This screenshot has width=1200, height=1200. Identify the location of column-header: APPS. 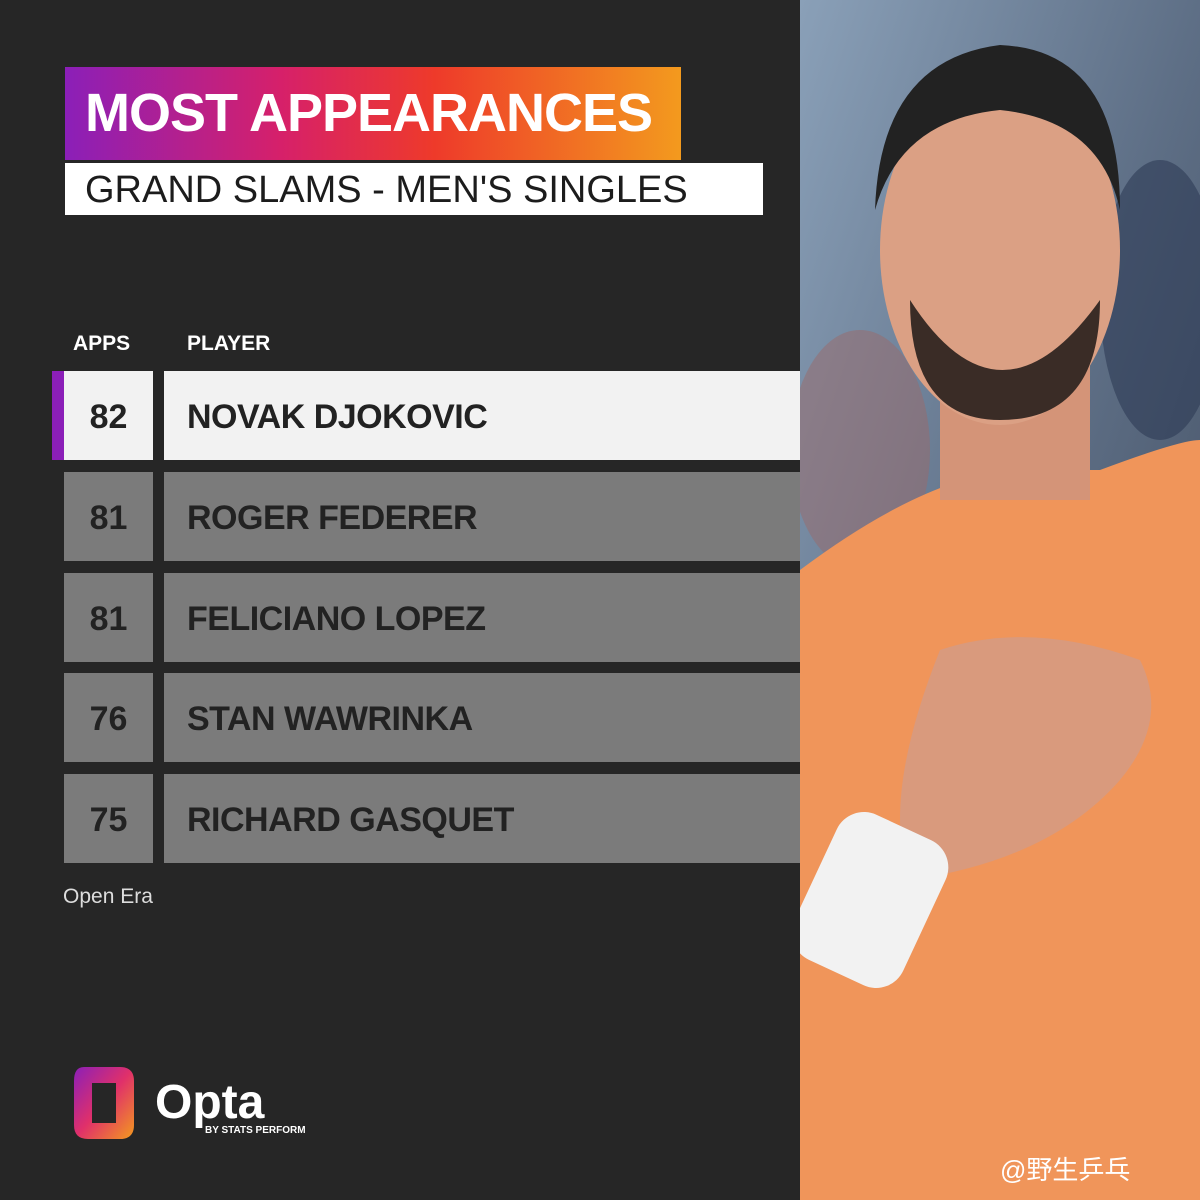
(102, 343).